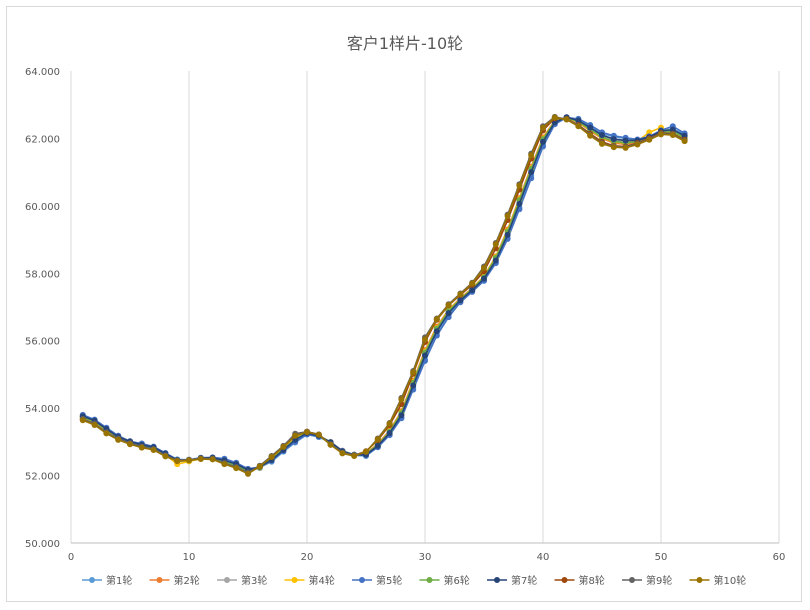  What do you see at coordinates (42, 139) in the screenshot?
I see `y-tick-label: 62.000` at bounding box center [42, 139].